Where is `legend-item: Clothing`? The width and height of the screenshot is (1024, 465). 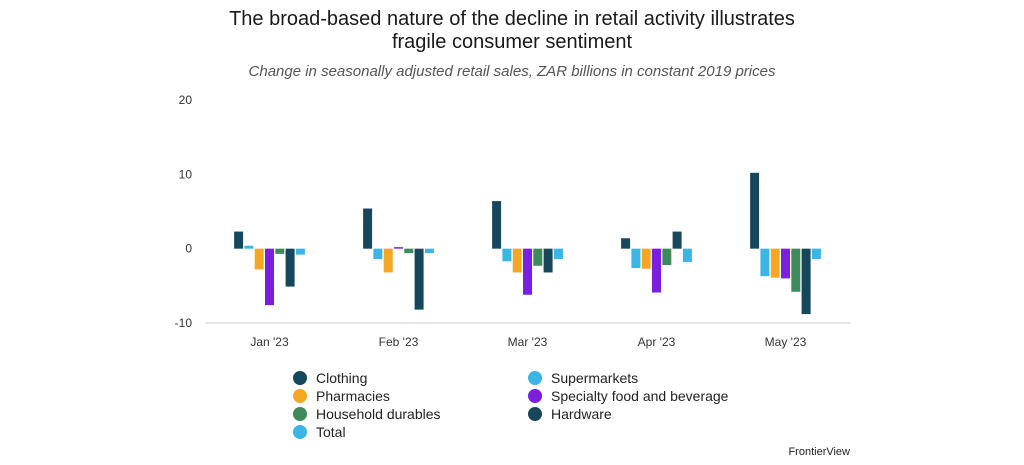 legend-item: Clothing is located at coordinates (330, 378).